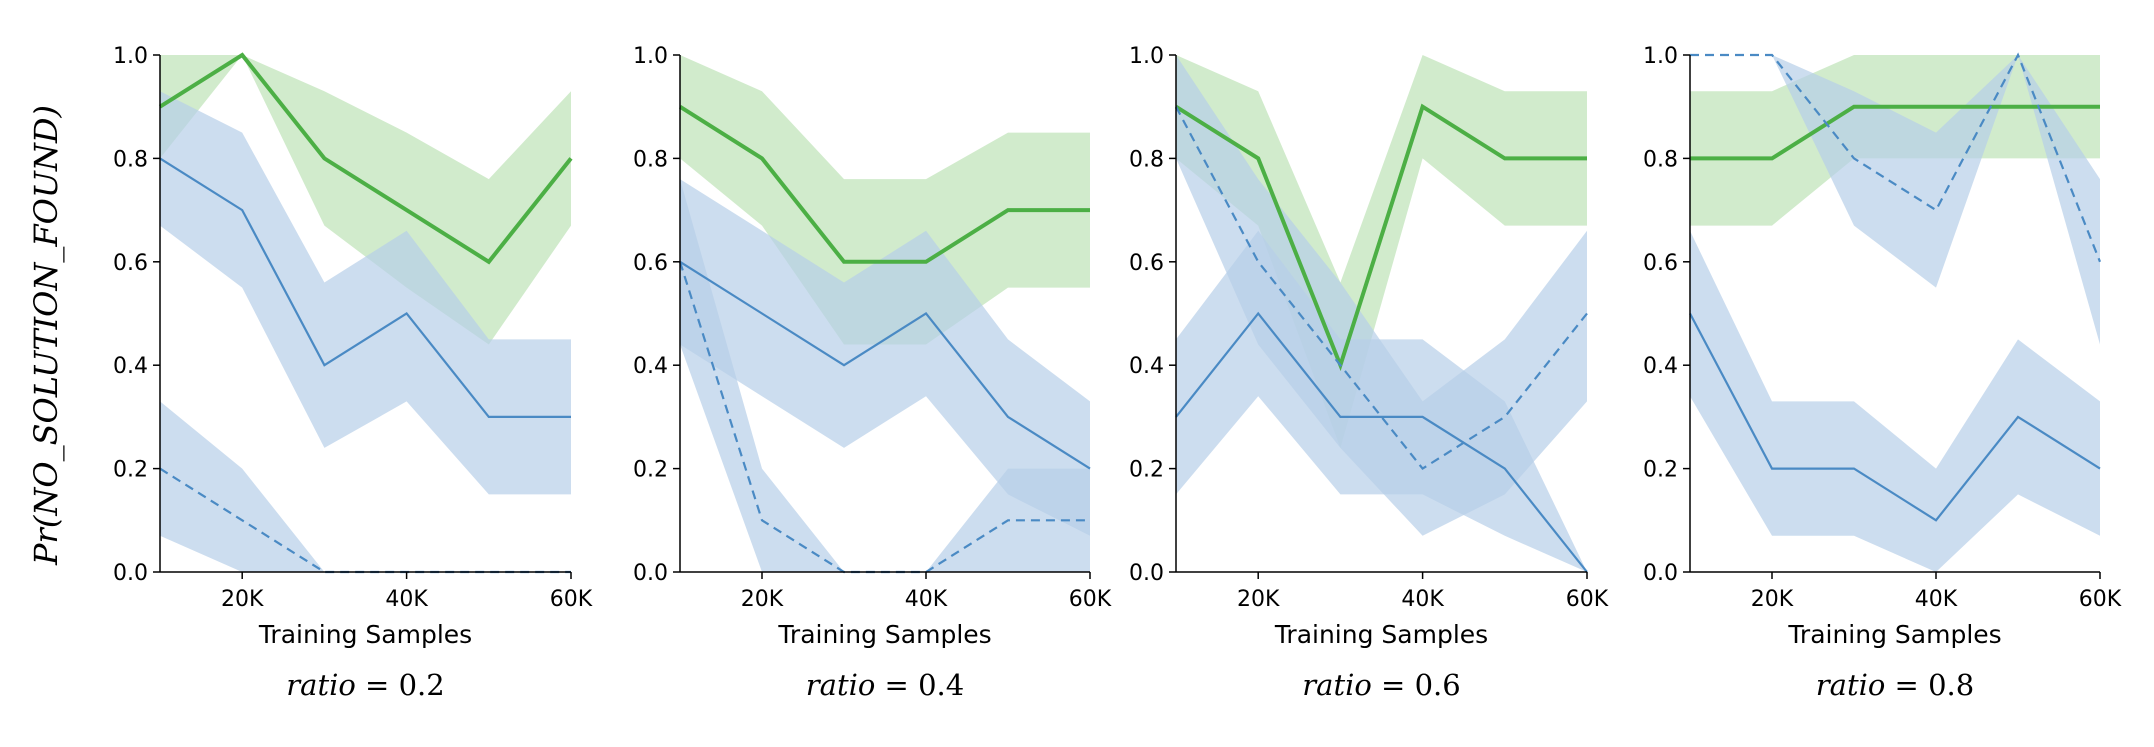 This screenshot has height=747, width=2154. Describe the element at coordinates (885, 685) in the screenshot. I see `panel-caption: ratio = 0.4` at that location.